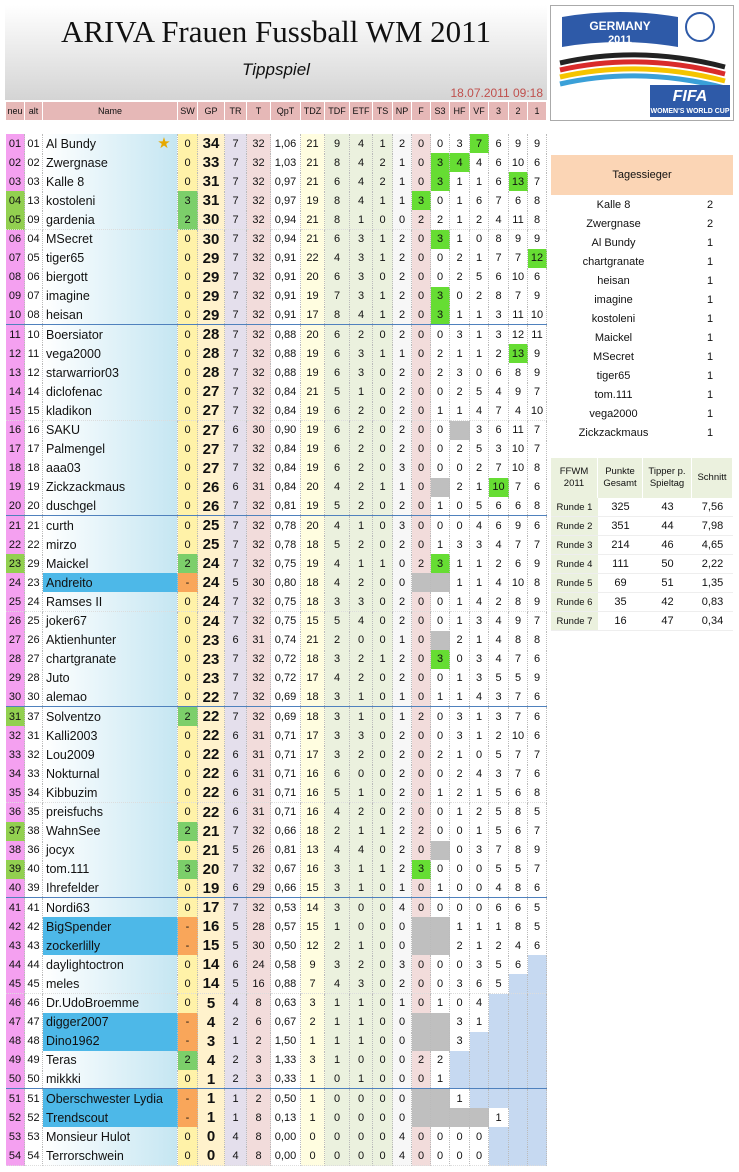  I want to click on table-cell: 24, so click(211, 583).